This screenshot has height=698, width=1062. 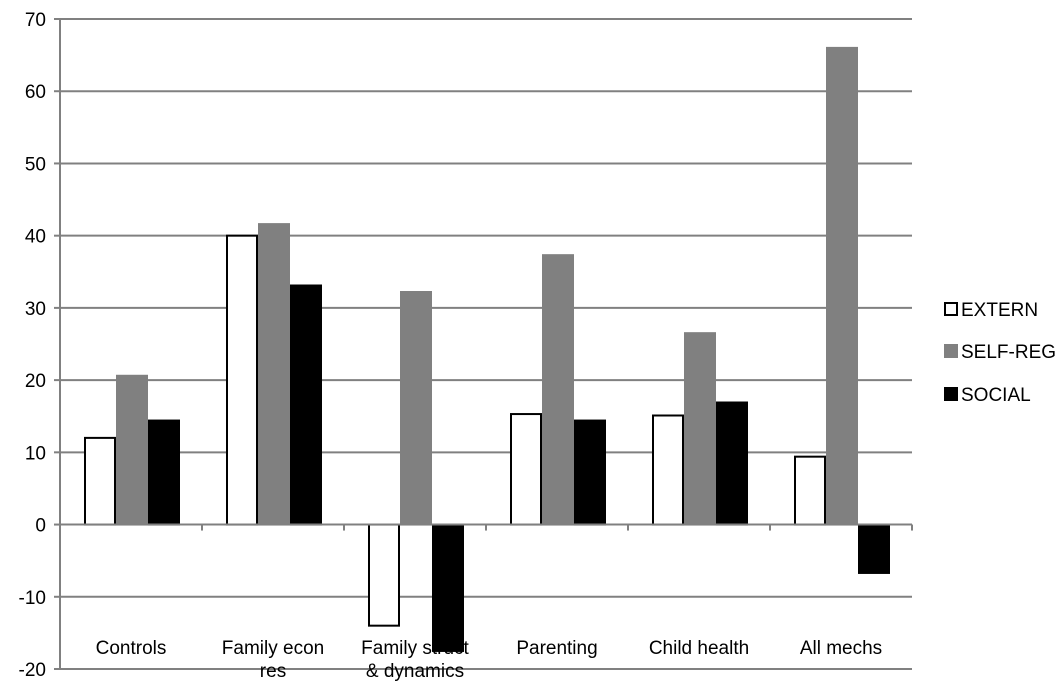 I want to click on y-axis-ticks: -20 -10 0 10 20 30 40 50 60 70, so click(x=39, y=345).